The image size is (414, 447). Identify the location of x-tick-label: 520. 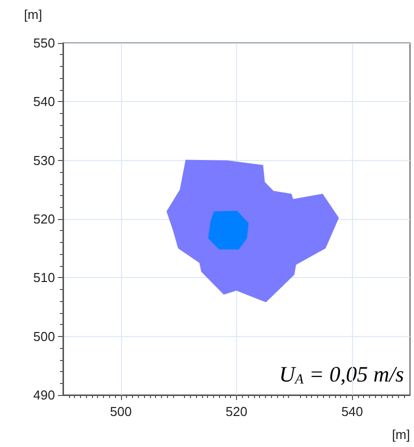
(237, 411).